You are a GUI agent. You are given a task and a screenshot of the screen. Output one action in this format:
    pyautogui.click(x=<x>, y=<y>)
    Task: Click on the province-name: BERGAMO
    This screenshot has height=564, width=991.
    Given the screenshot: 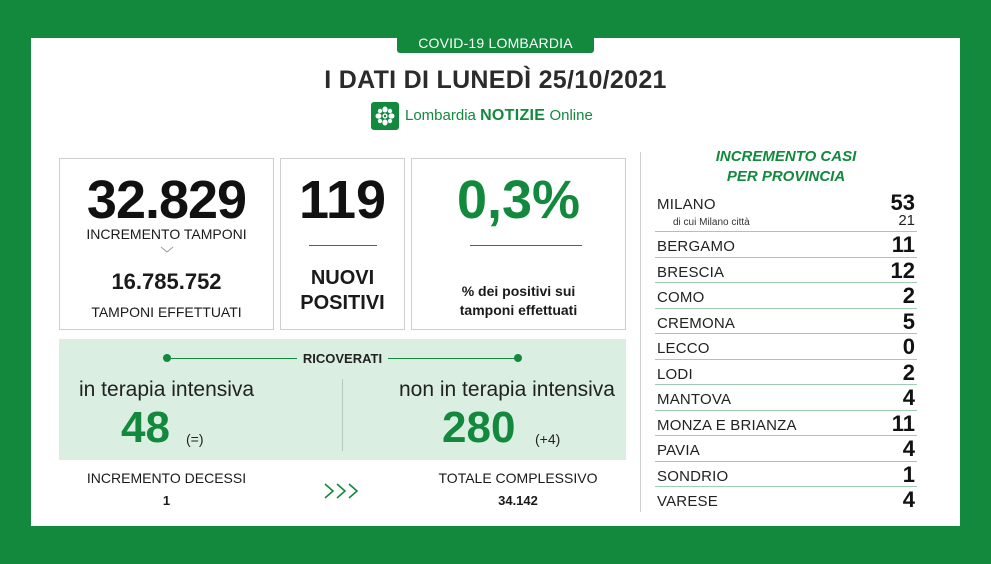 What is the action you would take?
    pyautogui.click(x=696, y=246)
    